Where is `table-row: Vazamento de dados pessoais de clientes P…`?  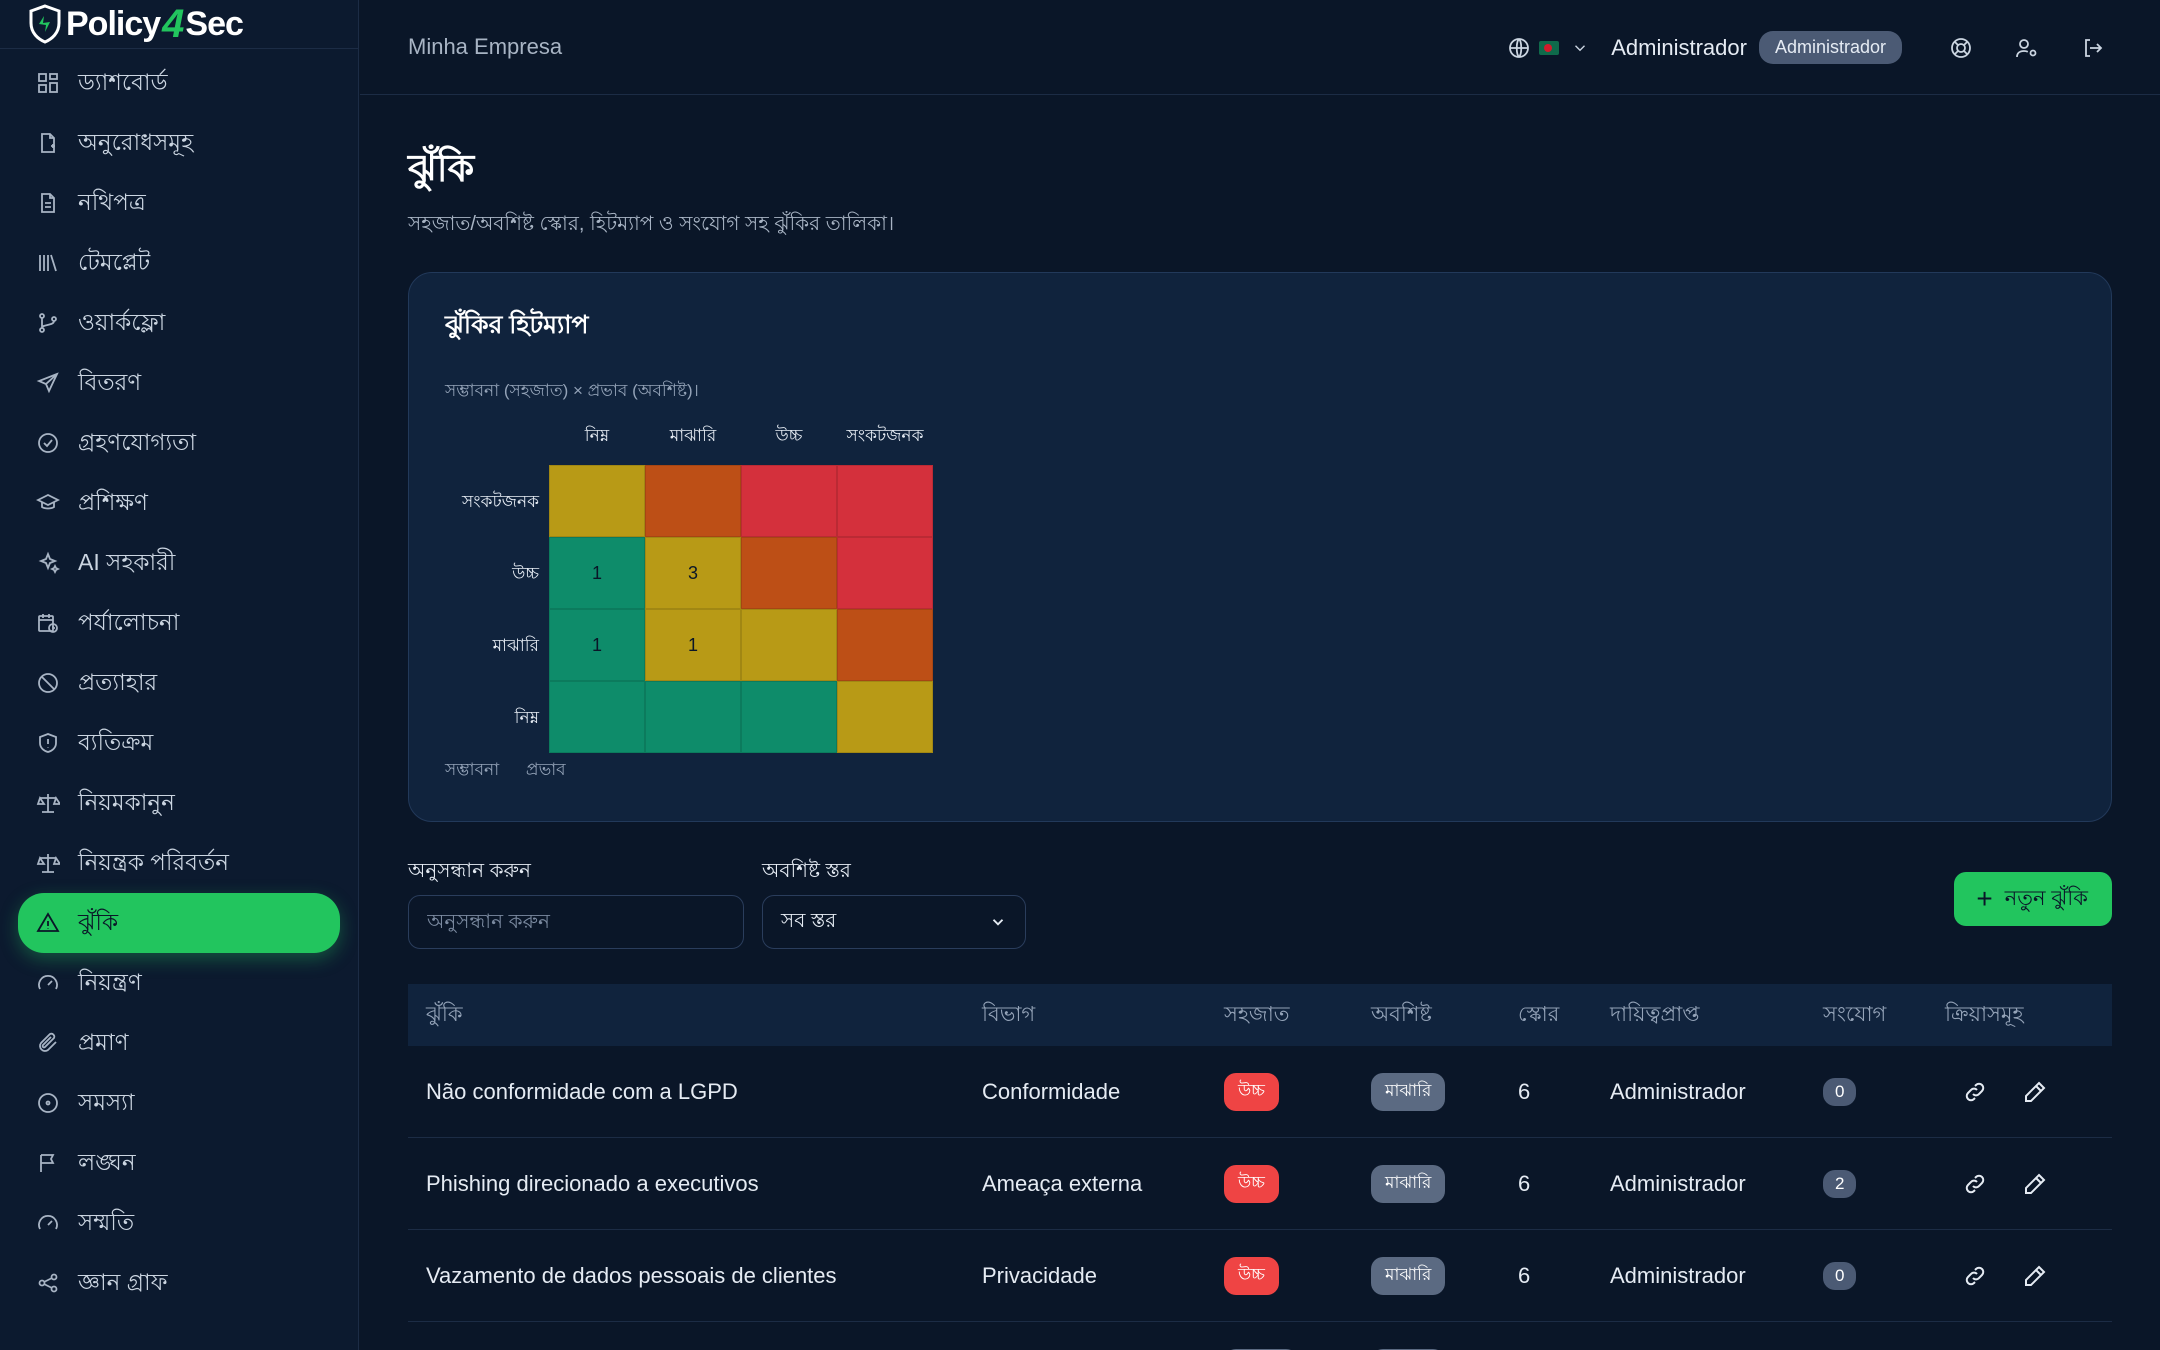
table-row: Vazamento de dados pessoais de clientes P… is located at coordinates (1260, 1276).